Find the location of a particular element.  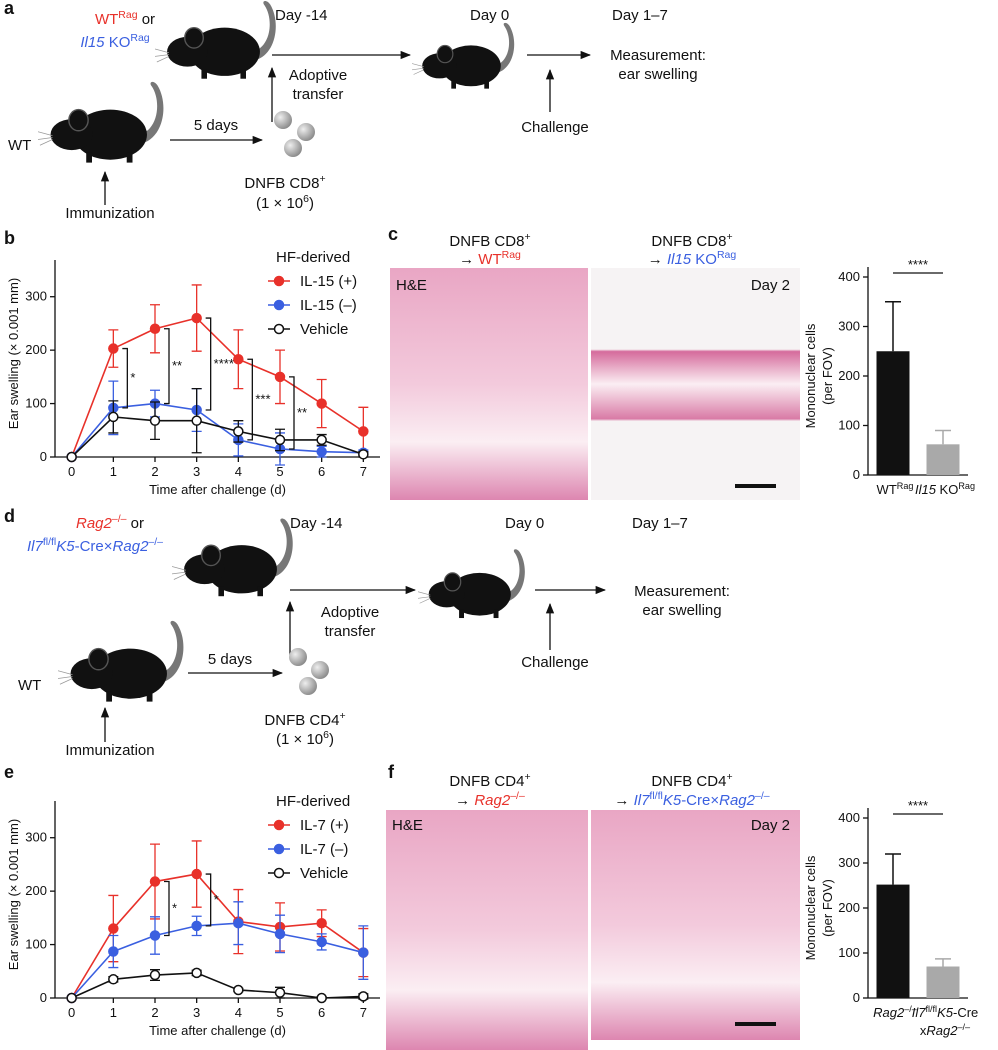

x-tick-label: 1 is located at coordinates (113, 471).